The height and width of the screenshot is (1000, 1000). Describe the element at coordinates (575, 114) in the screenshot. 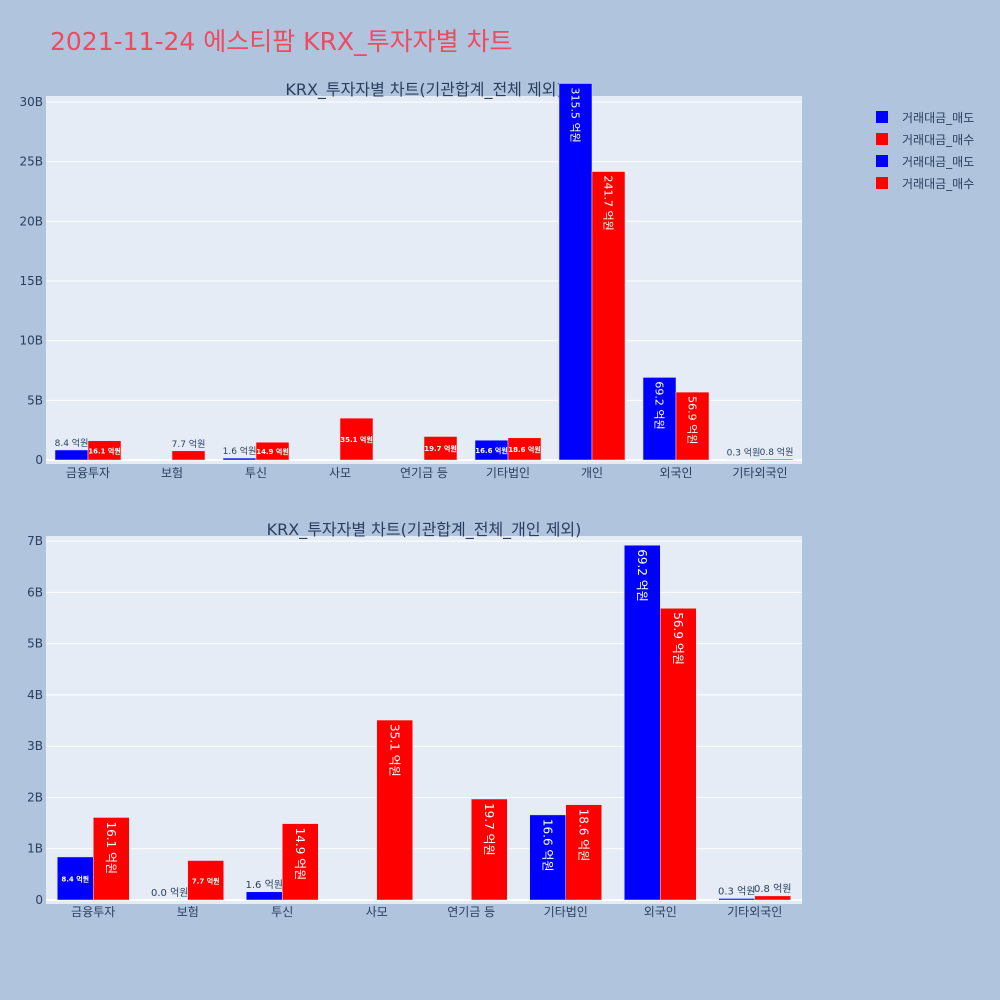

I see `data-label: 315.5 억원` at that location.